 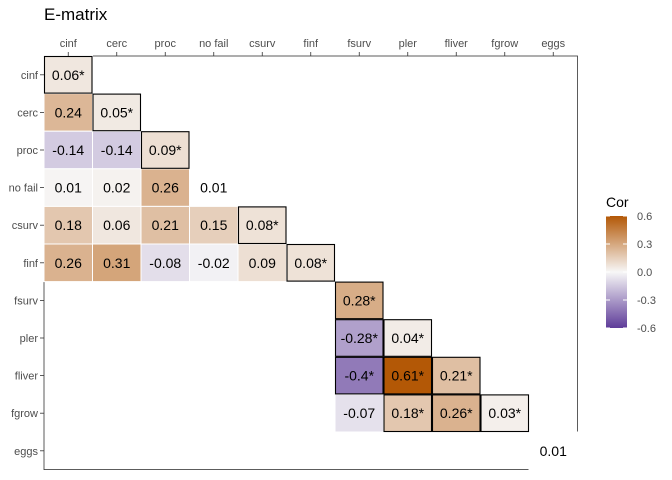 What do you see at coordinates (553, 44) in the screenshot?
I see `x-tick-label: eggs` at bounding box center [553, 44].